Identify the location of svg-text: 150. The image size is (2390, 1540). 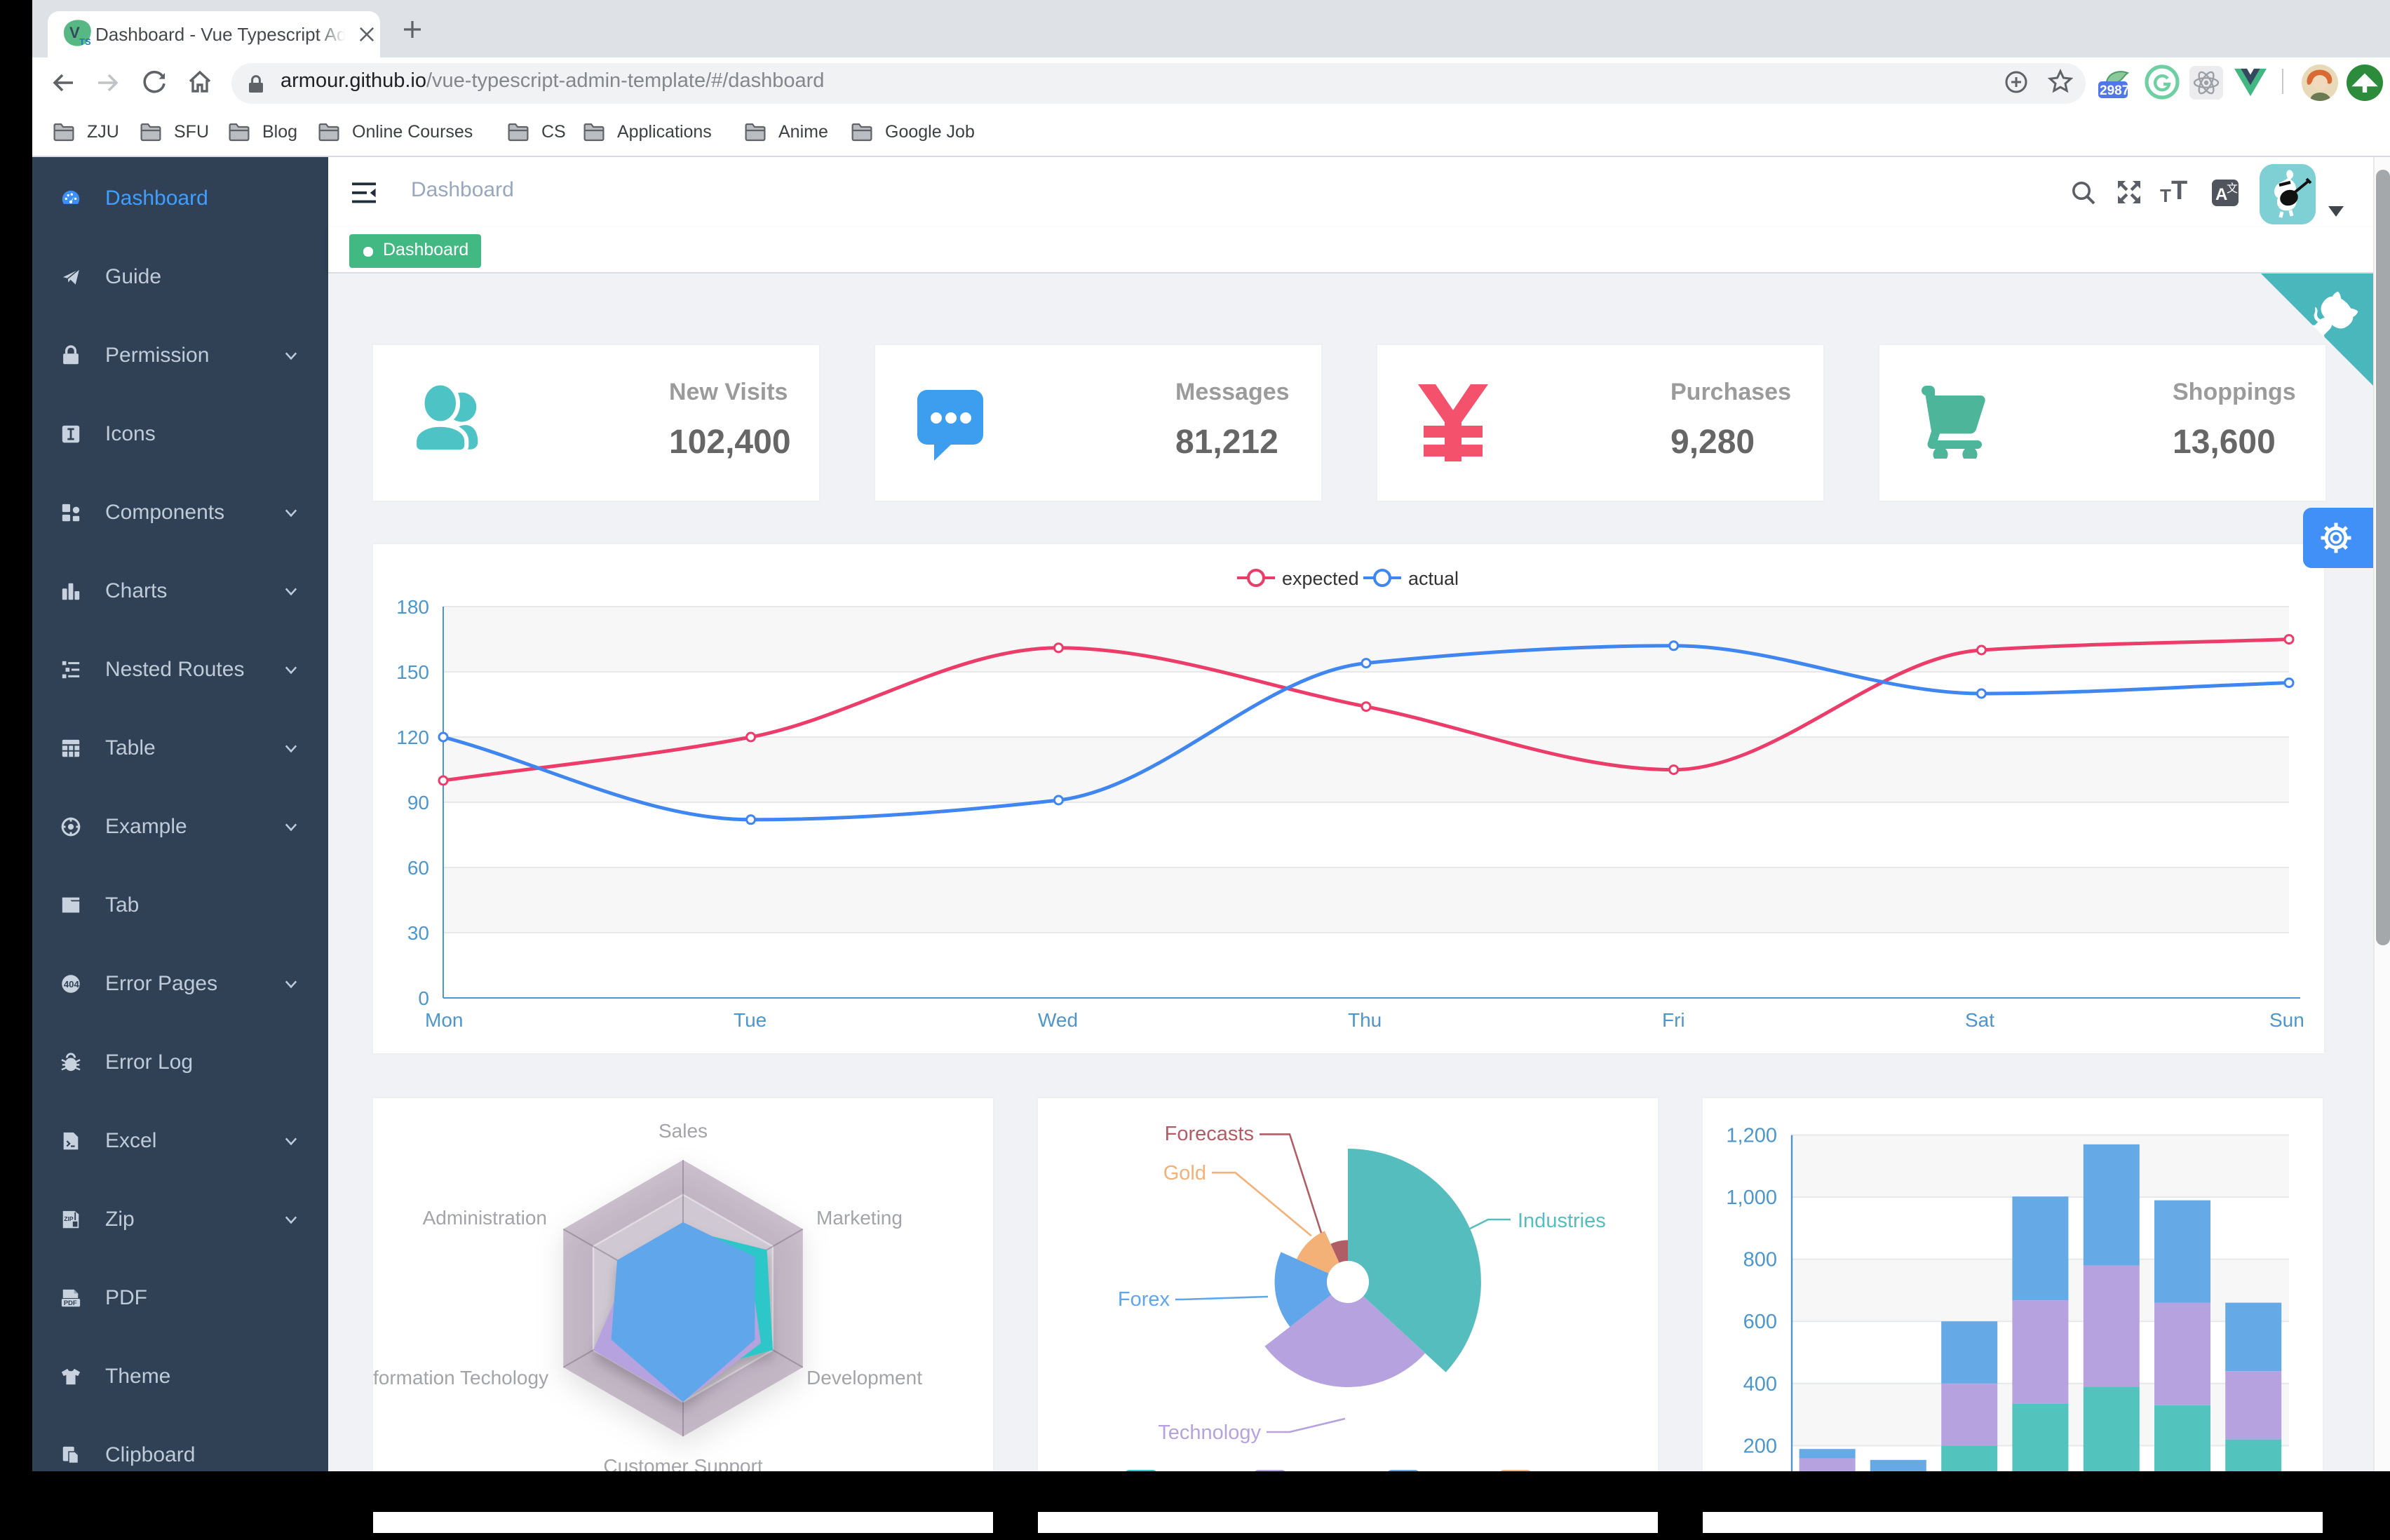
(412, 672).